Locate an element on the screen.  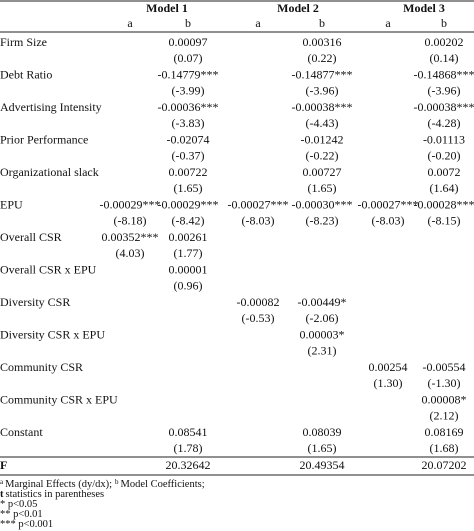
coefficient: 0.00352*** is located at coordinates (130, 237).